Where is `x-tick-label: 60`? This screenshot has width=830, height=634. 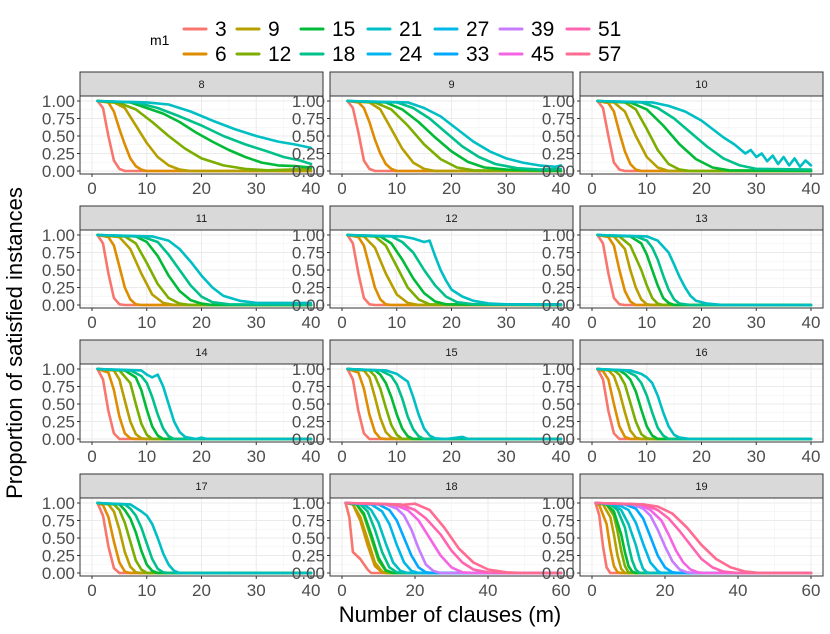
x-tick-label: 60 is located at coordinates (811, 590).